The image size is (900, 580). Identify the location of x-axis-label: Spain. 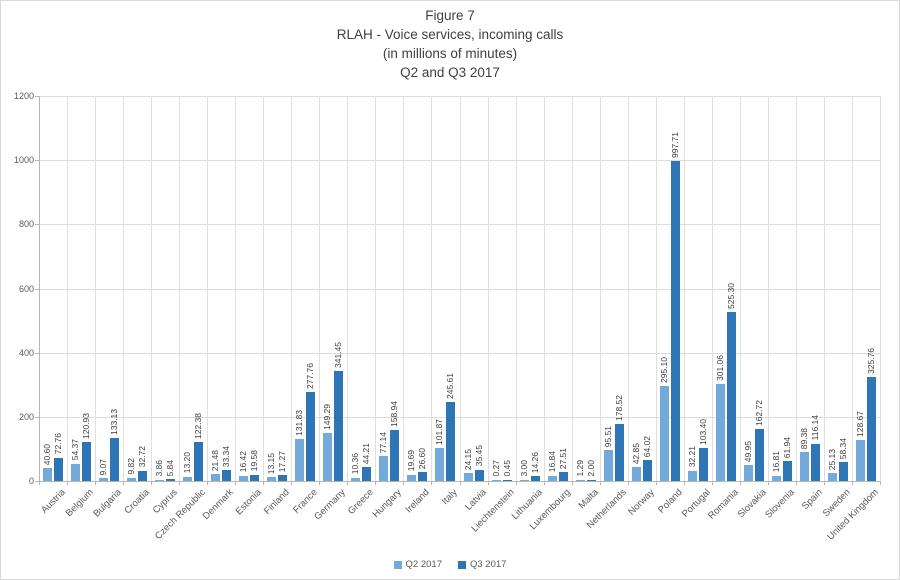
(812, 499).